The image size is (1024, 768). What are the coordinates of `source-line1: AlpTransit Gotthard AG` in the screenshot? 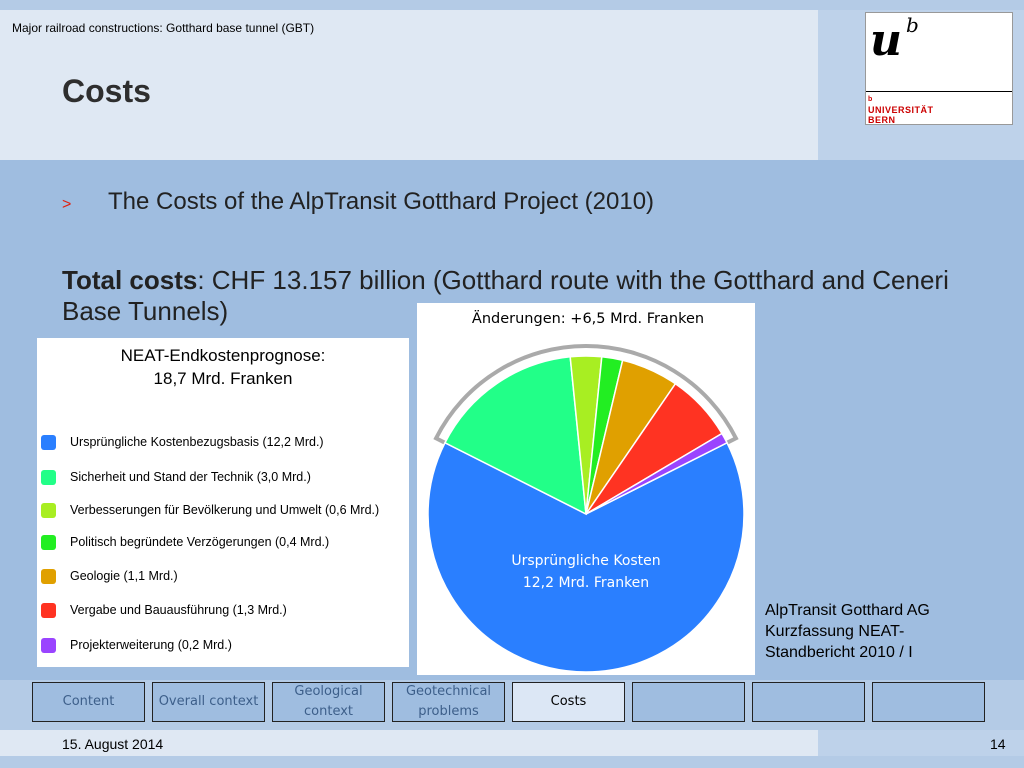 It's located at (847, 610).